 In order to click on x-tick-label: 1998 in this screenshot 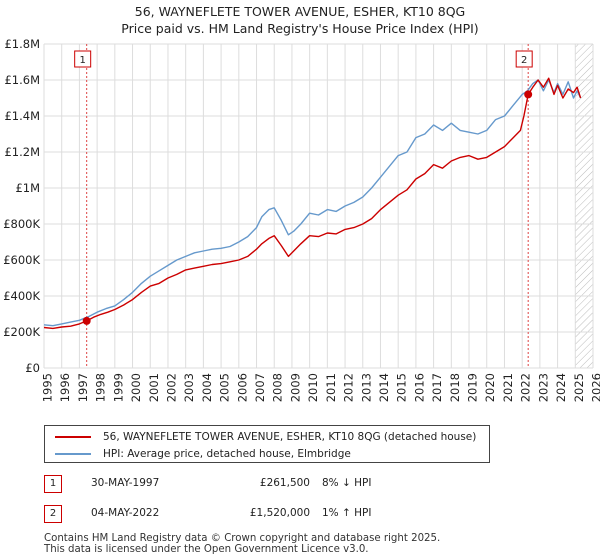, I will do `click(101, 387)`.